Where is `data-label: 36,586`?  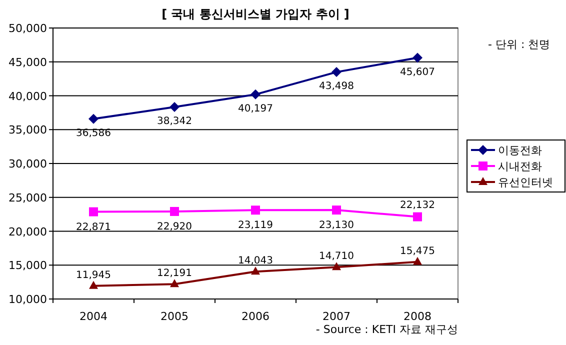
data-label: 36,586 is located at coordinates (93, 133).